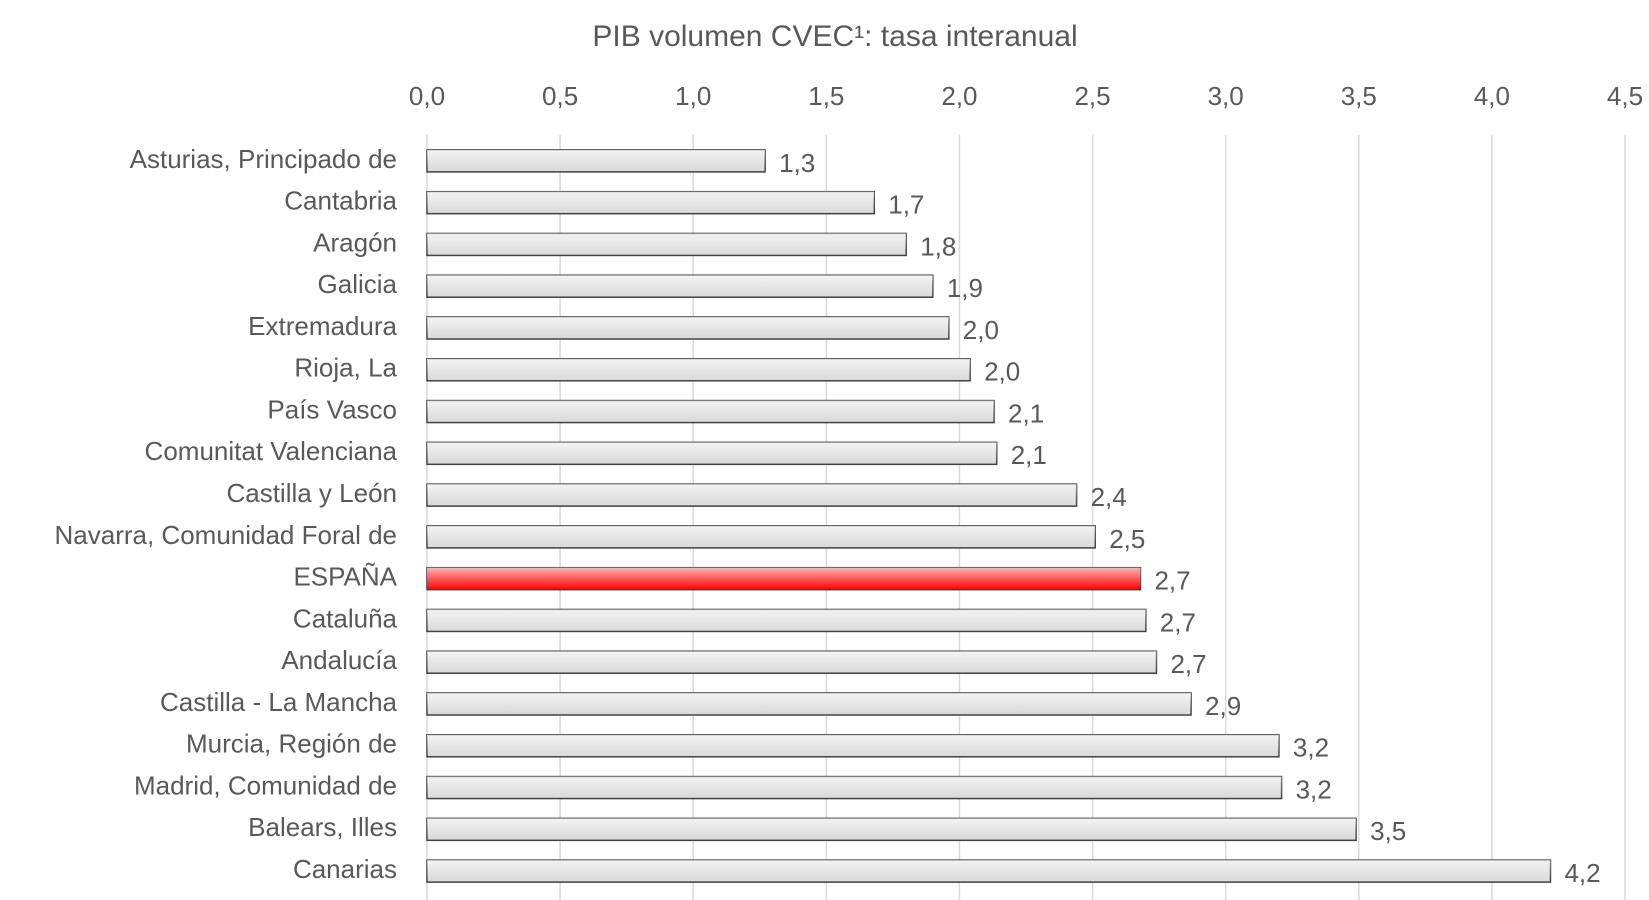 Image resolution: width=1649 pixels, height=900 pixels. I want to click on x-tick-label: 1,0, so click(693, 96).